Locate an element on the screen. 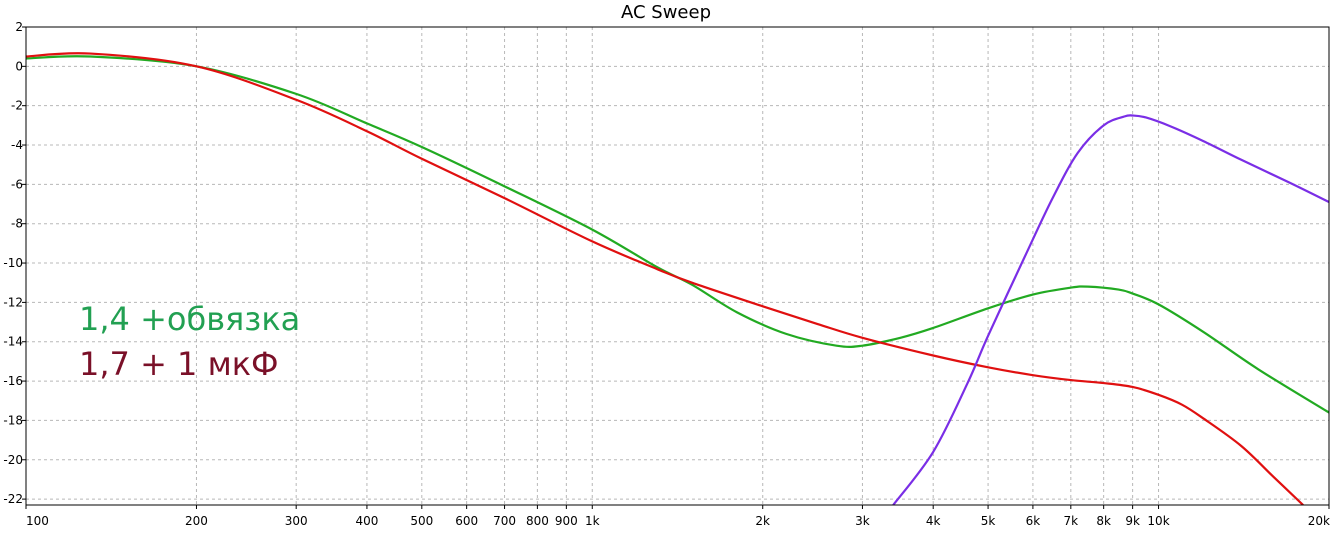 The height and width of the screenshot is (533, 1332). x-tick-label: 900 is located at coordinates (566, 521).